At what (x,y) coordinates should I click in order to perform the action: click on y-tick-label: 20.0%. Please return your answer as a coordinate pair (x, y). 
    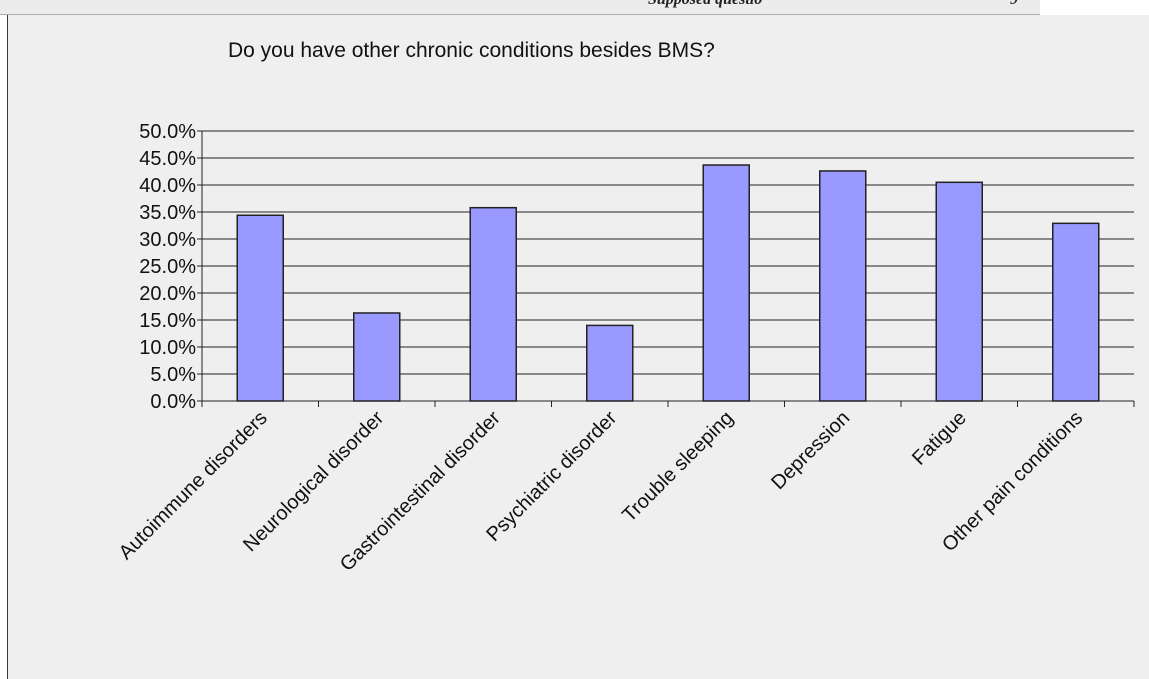
    Looking at the image, I should click on (167, 294).